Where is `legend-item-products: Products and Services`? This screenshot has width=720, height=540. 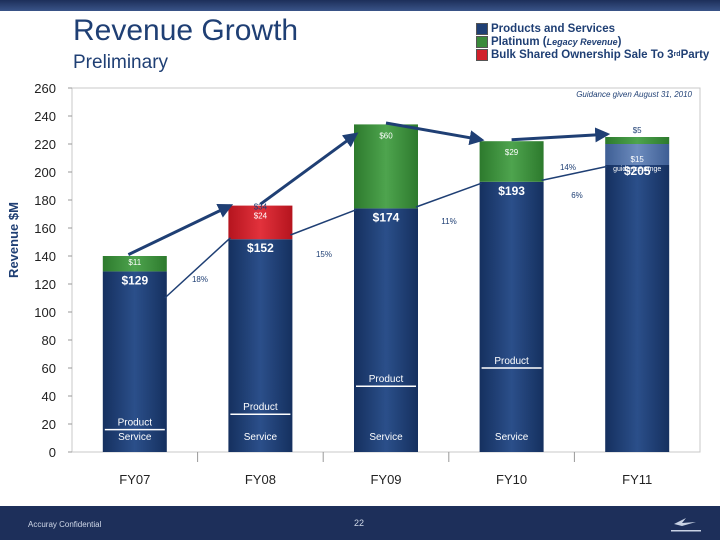
legend-item-products: Products and Services is located at coordinates (592, 28).